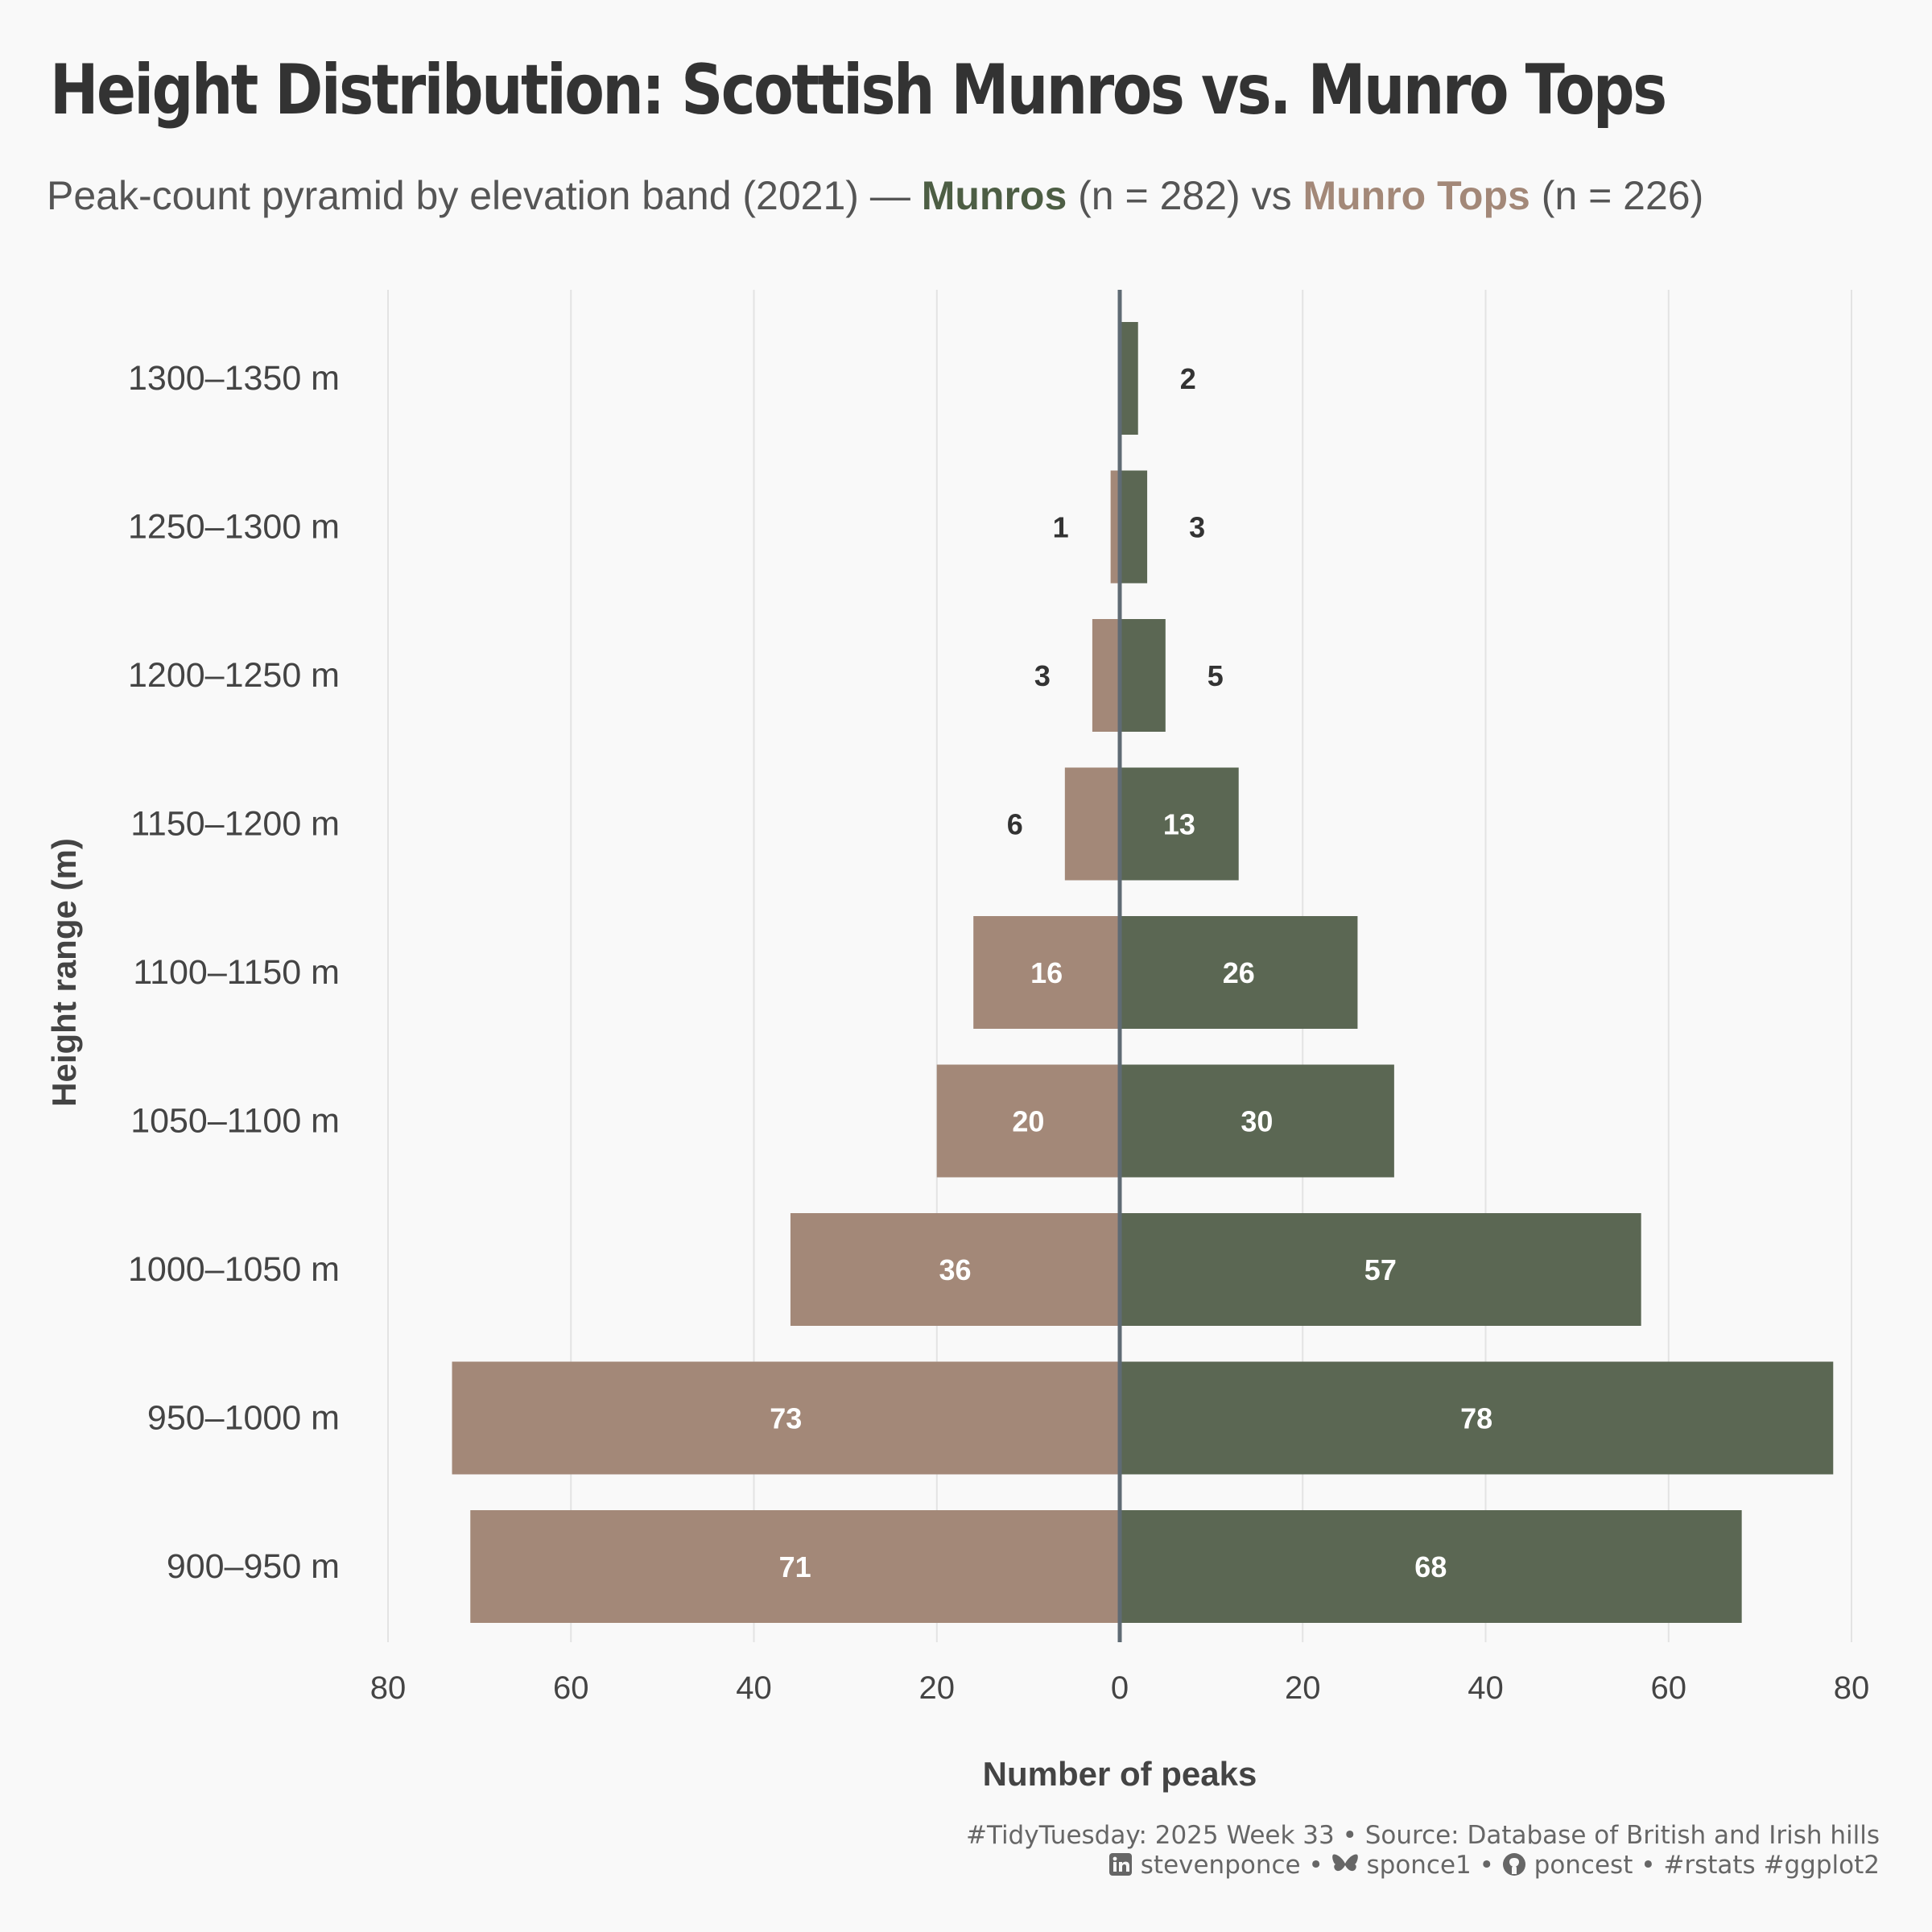 The image size is (1932, 1932). I want to click on x-tick-label: 0, so click(1120, 1688).